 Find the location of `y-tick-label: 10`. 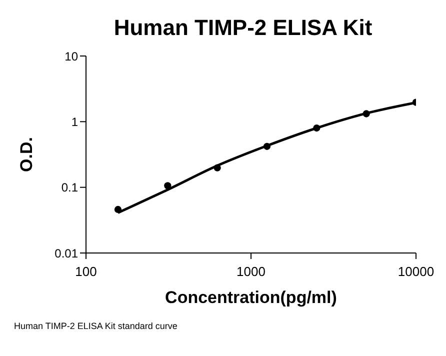

y-tick-label: 10 is located at coordinates (71, 56).